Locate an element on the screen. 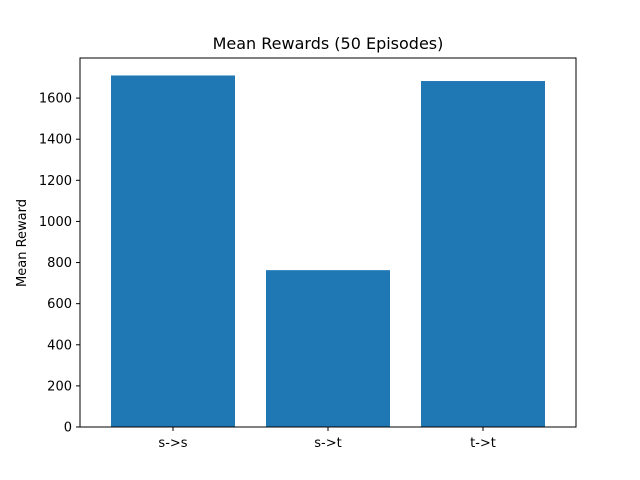 This screenshot has height=480, width=640. y-tick-label: 0 is located at coordinates (68, 428).